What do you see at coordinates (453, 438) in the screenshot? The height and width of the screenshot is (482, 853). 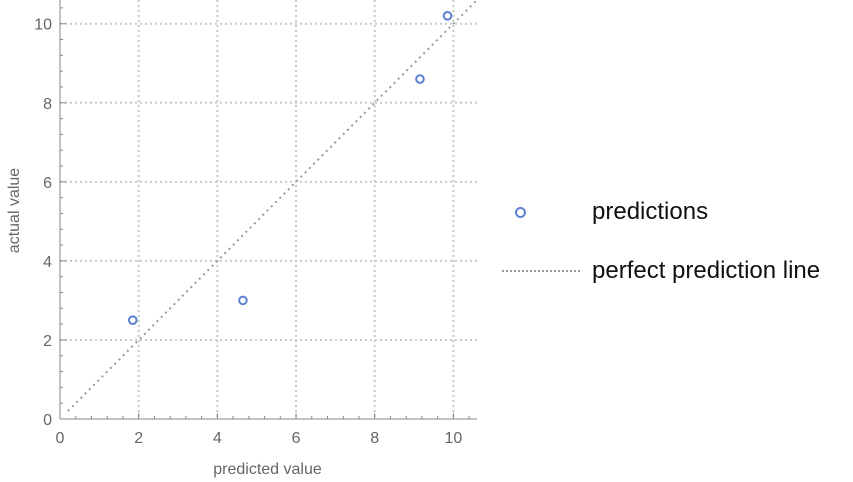 I see `x-tick-label: 10` at bounding box center [453, 438].